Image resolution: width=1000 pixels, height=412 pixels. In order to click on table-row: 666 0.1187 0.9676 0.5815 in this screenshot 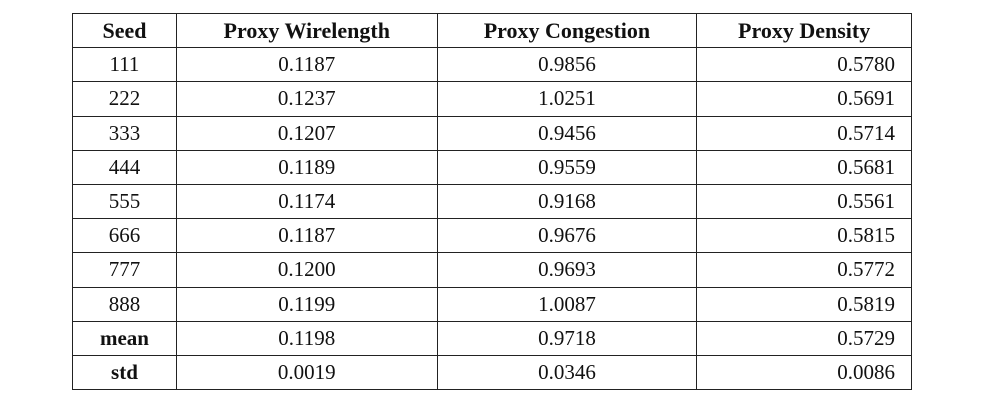, I will do `click(492, 236)`.